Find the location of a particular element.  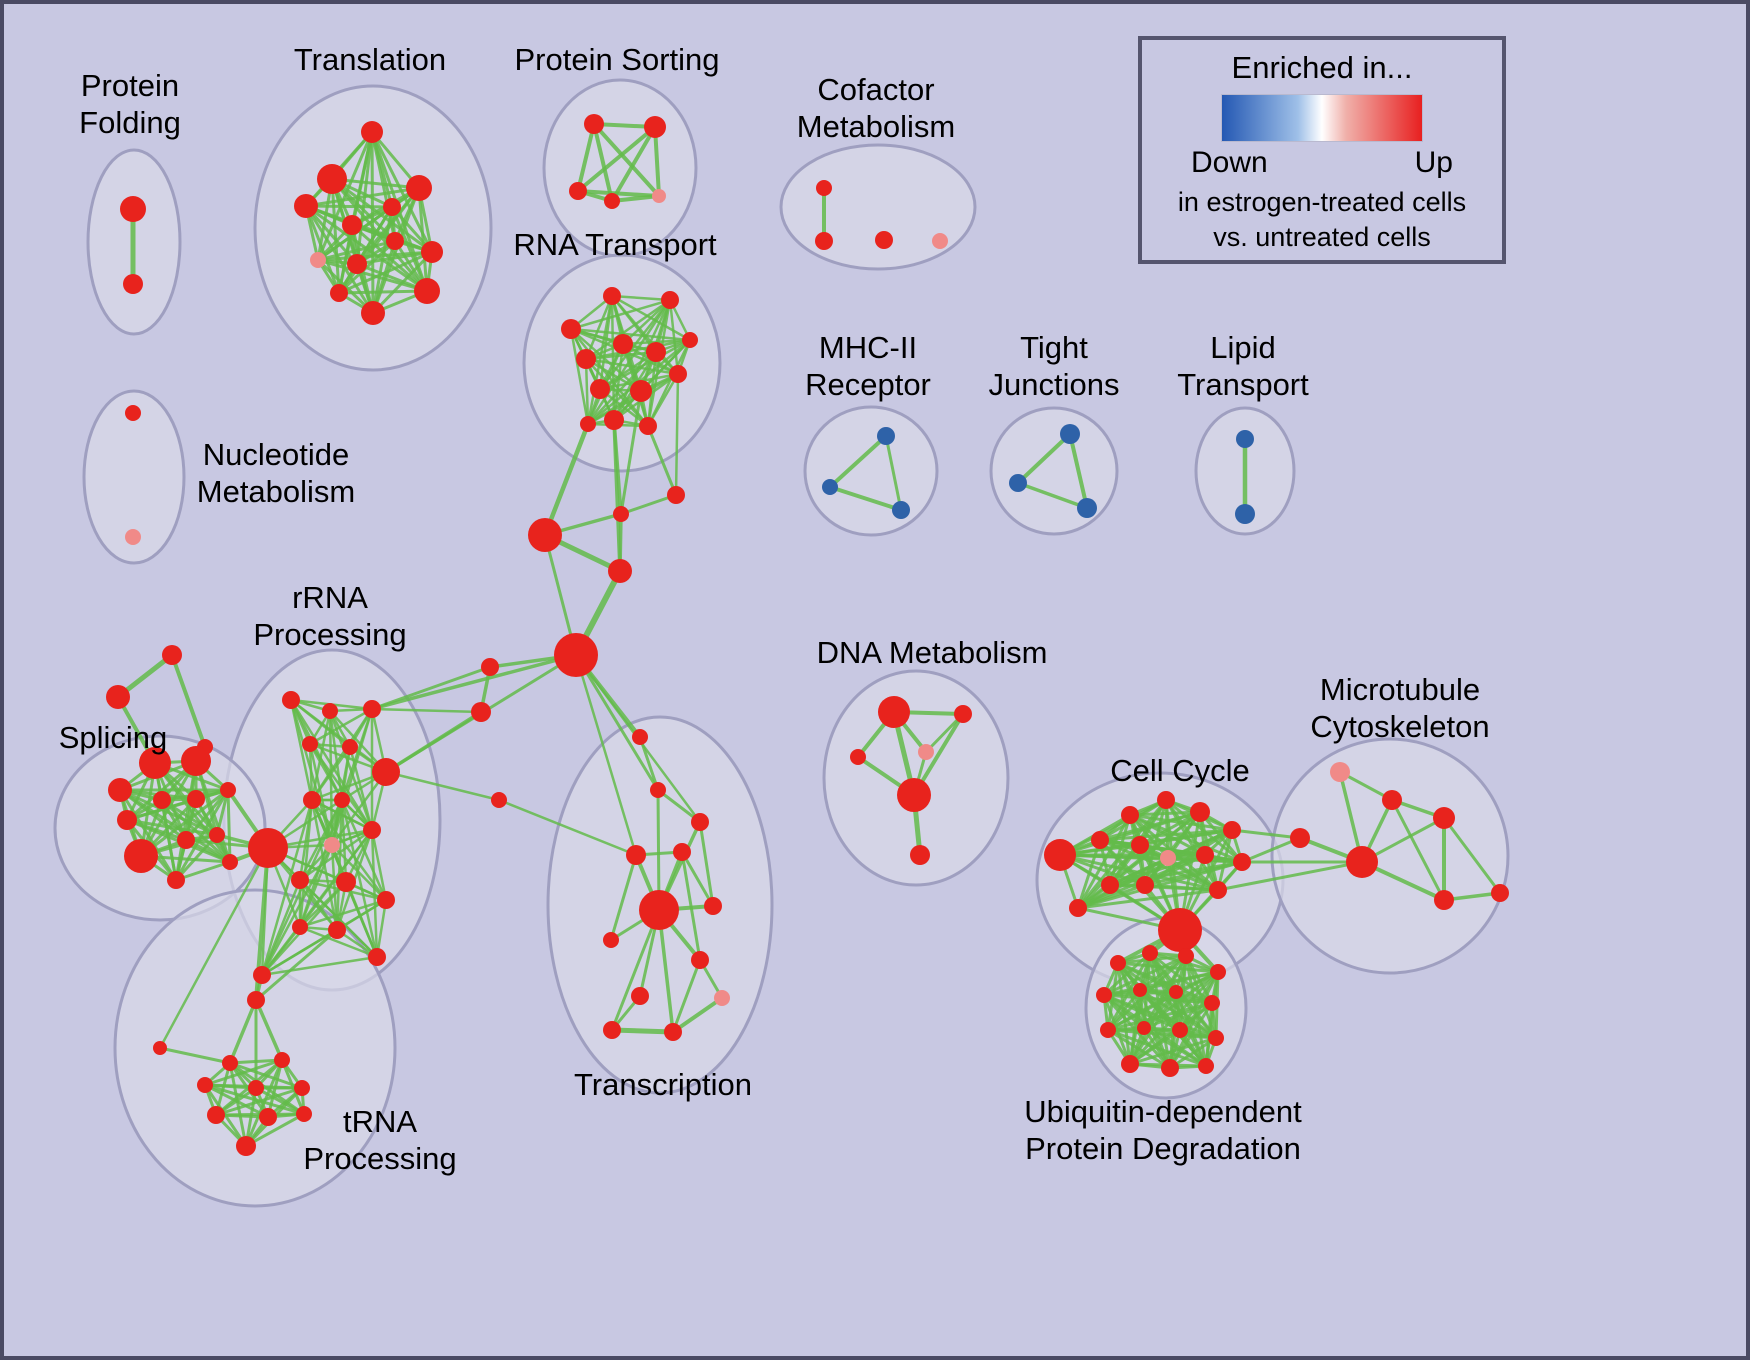

node-s6 is located at coordinates (196, 799).